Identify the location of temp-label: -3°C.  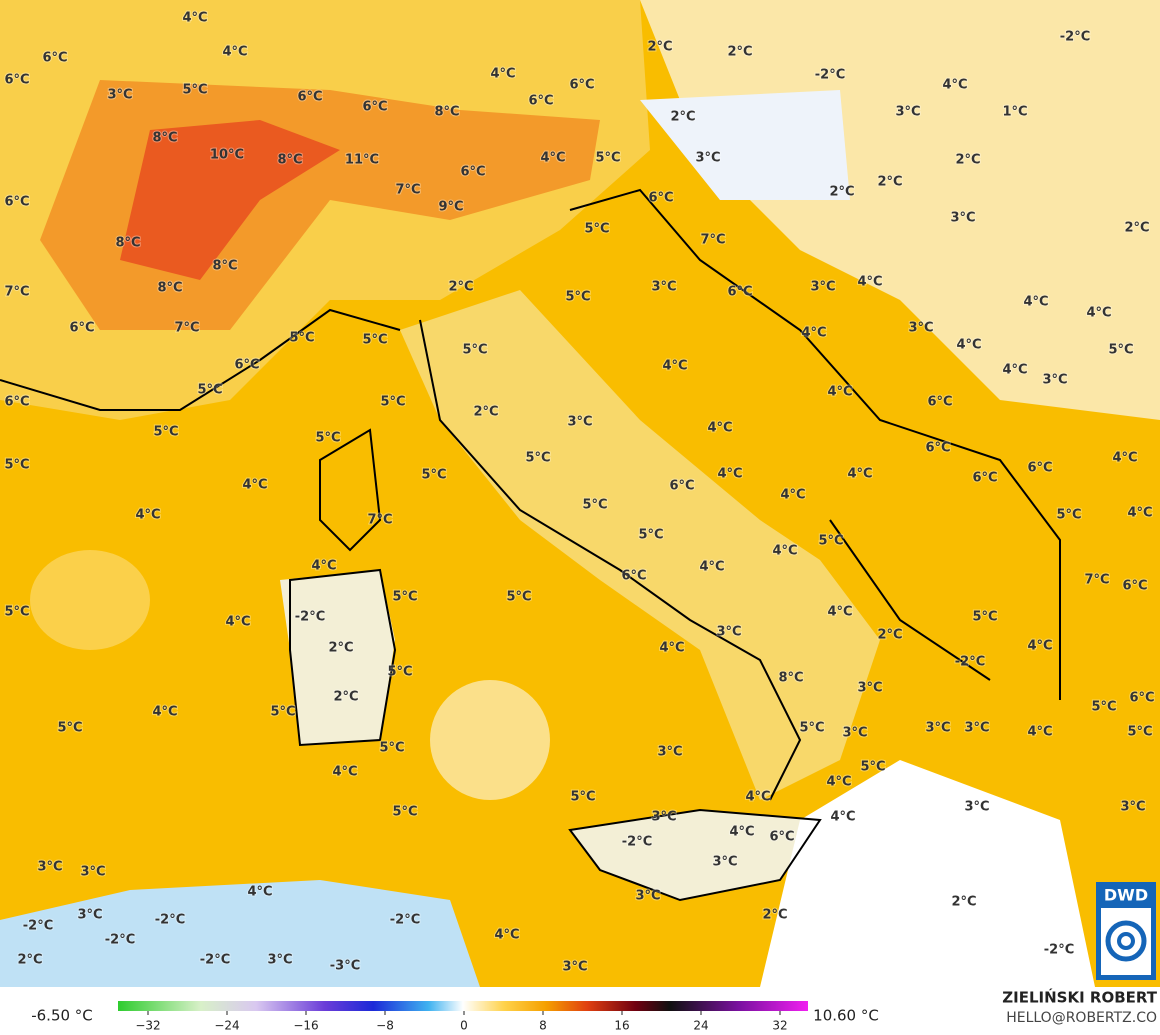
(345, 966).